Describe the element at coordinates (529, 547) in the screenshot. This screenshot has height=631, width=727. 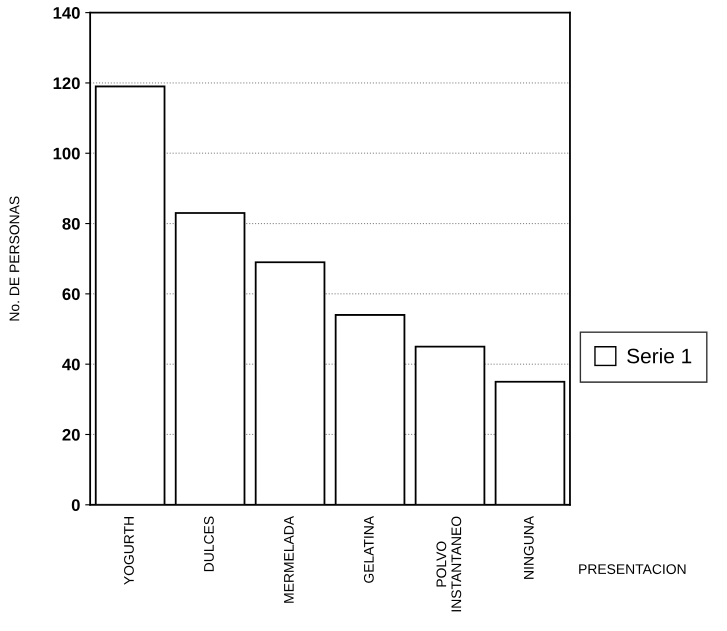
I see `x-tick-label: NINGUNA` at that location.